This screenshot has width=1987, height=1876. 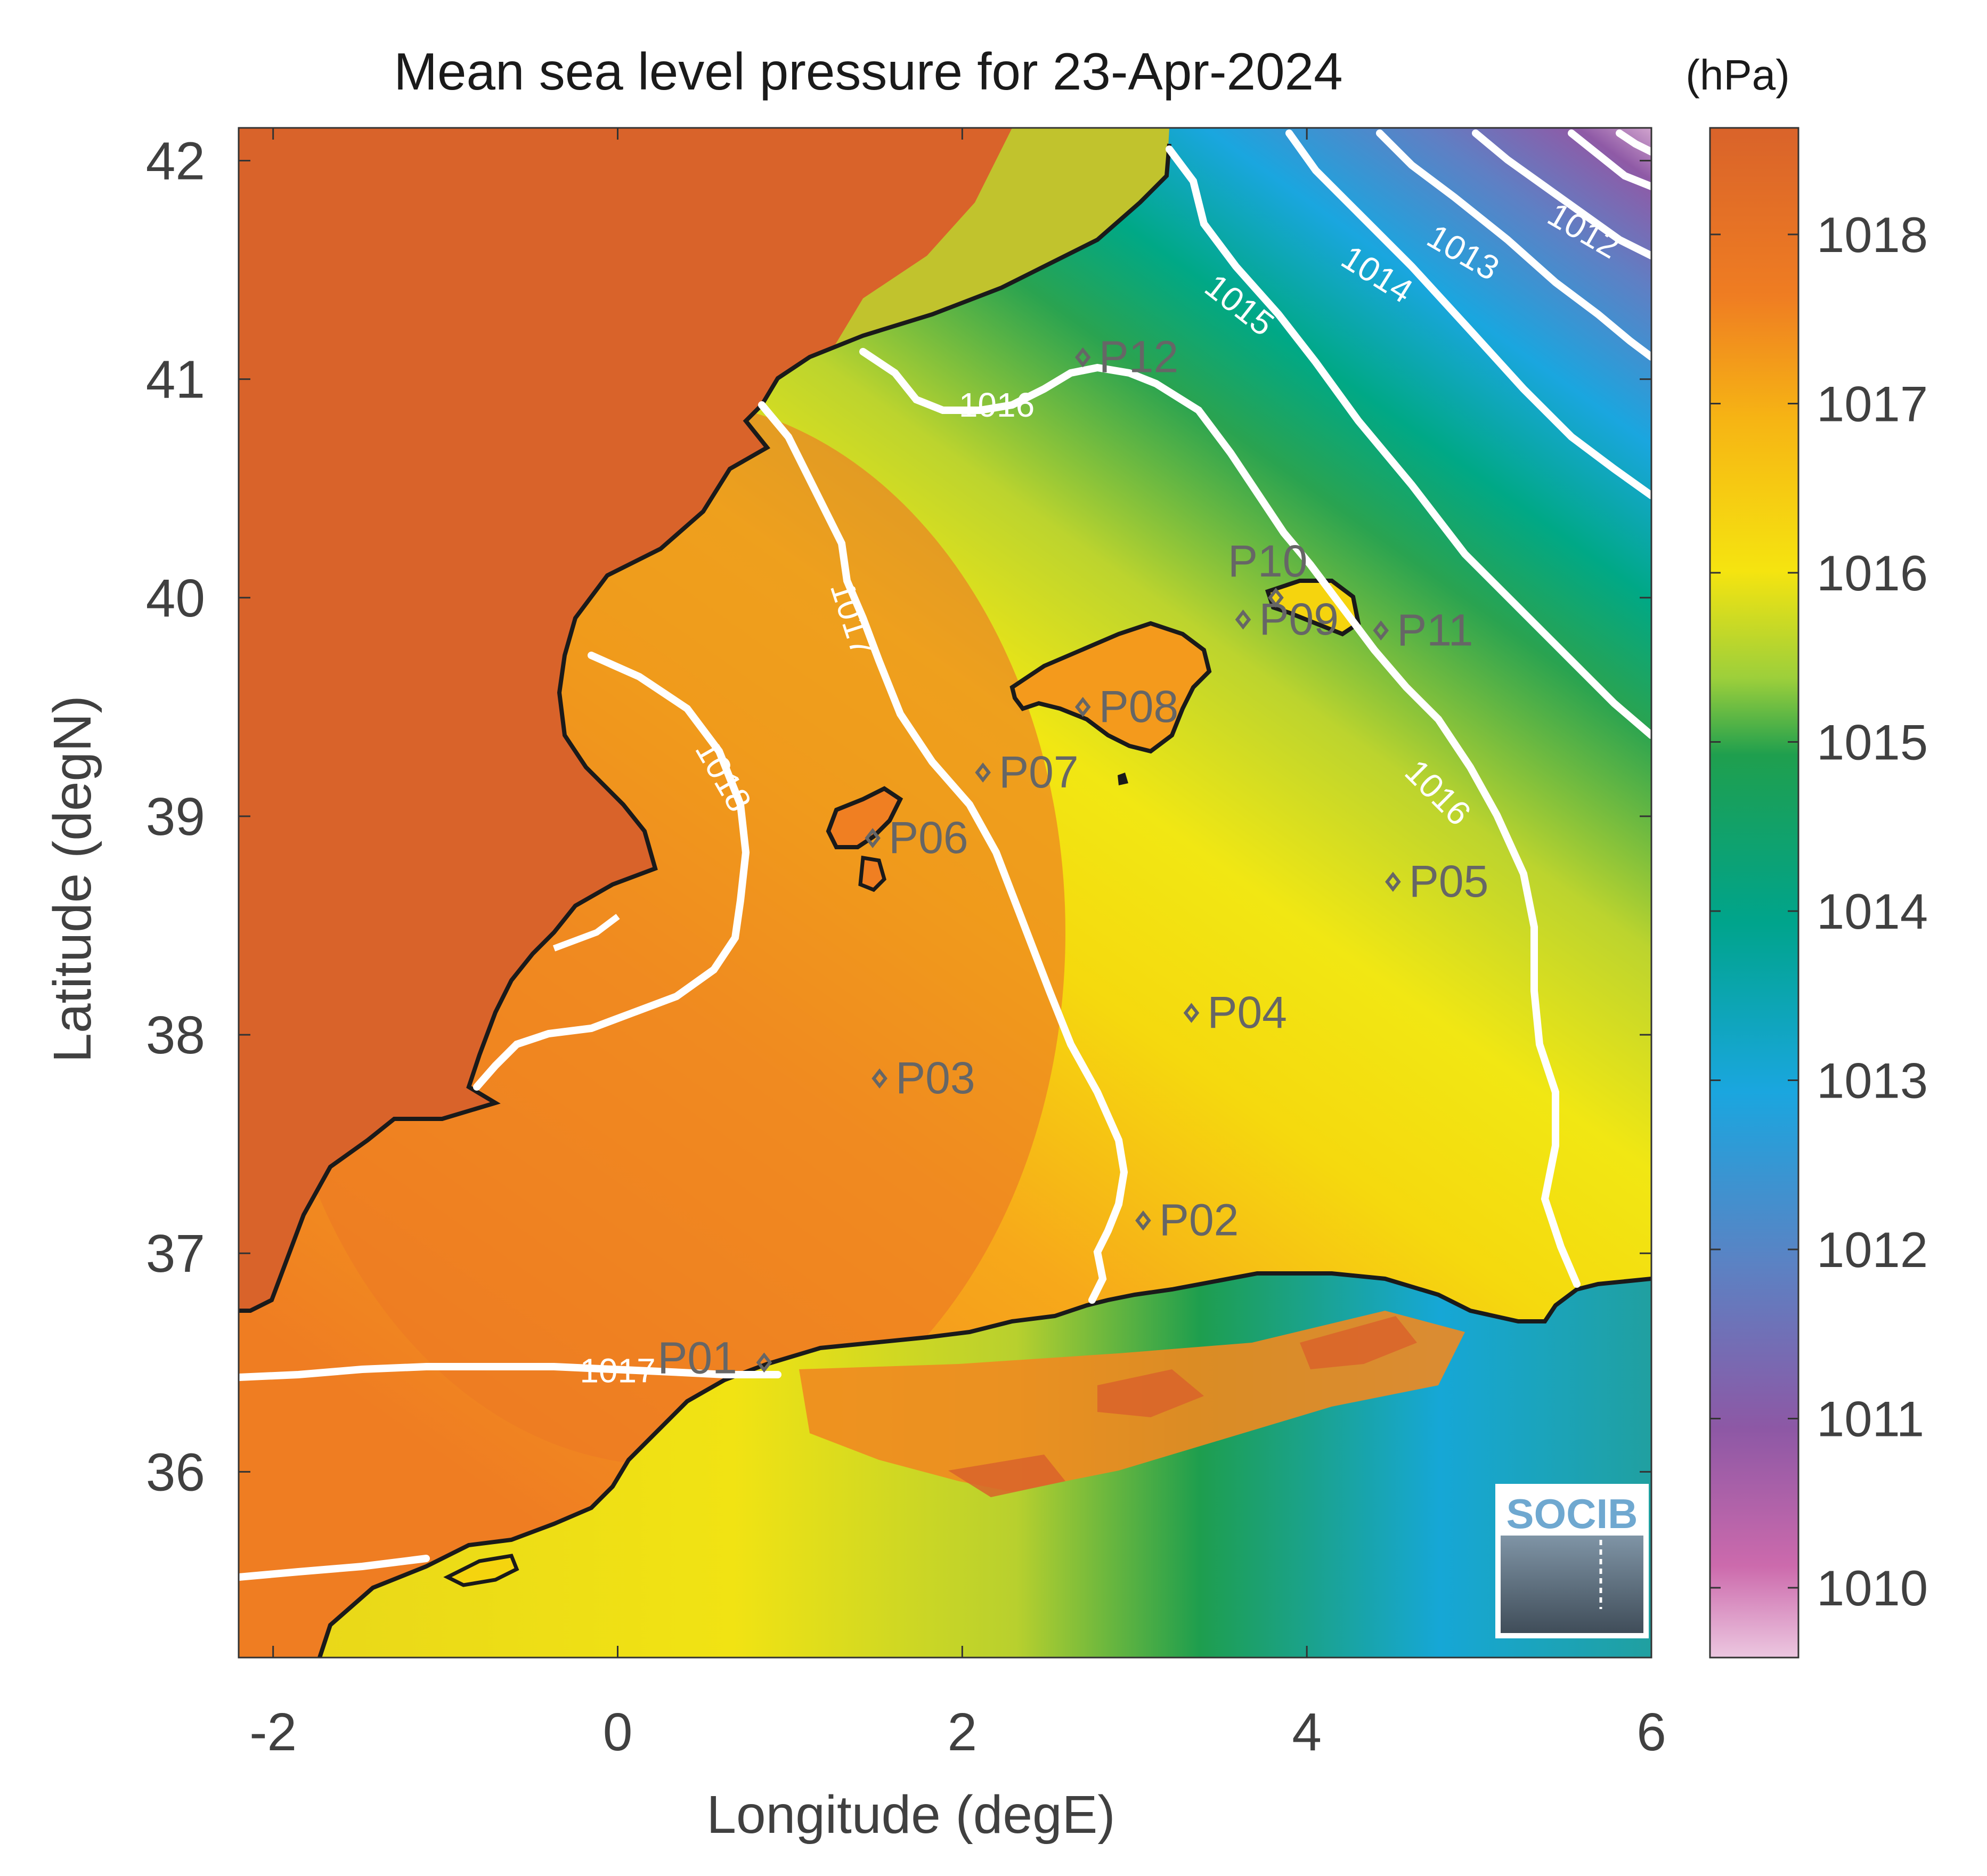 What do you see at coordinates (72, 879) in the screenshot?
I see `y-axis-label: Latitude (degN)` at bounding box center [72, 879].